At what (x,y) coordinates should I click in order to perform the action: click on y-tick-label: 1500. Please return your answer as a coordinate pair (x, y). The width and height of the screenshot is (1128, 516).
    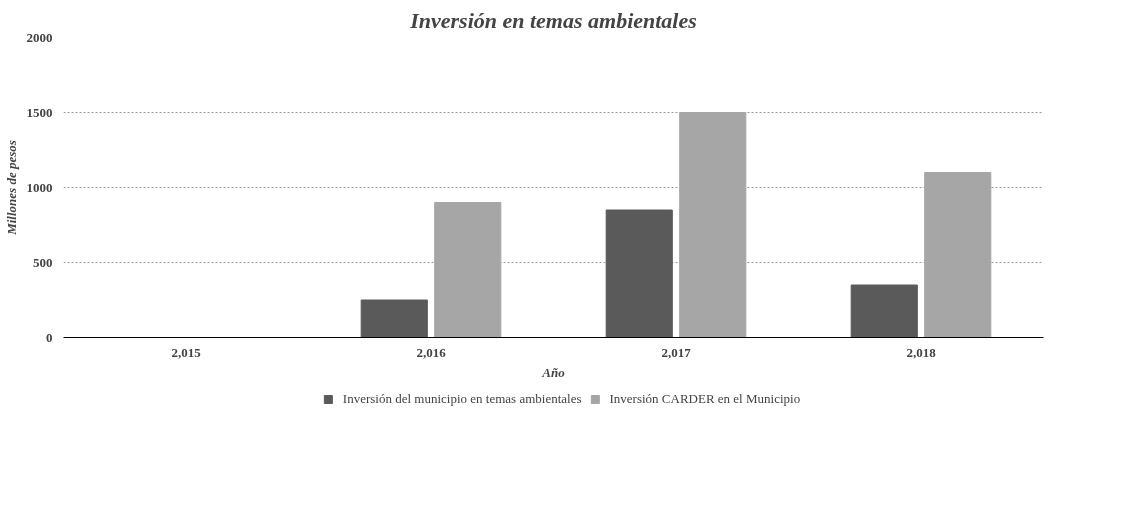
    Looking at the image, I should click on (39, 112).